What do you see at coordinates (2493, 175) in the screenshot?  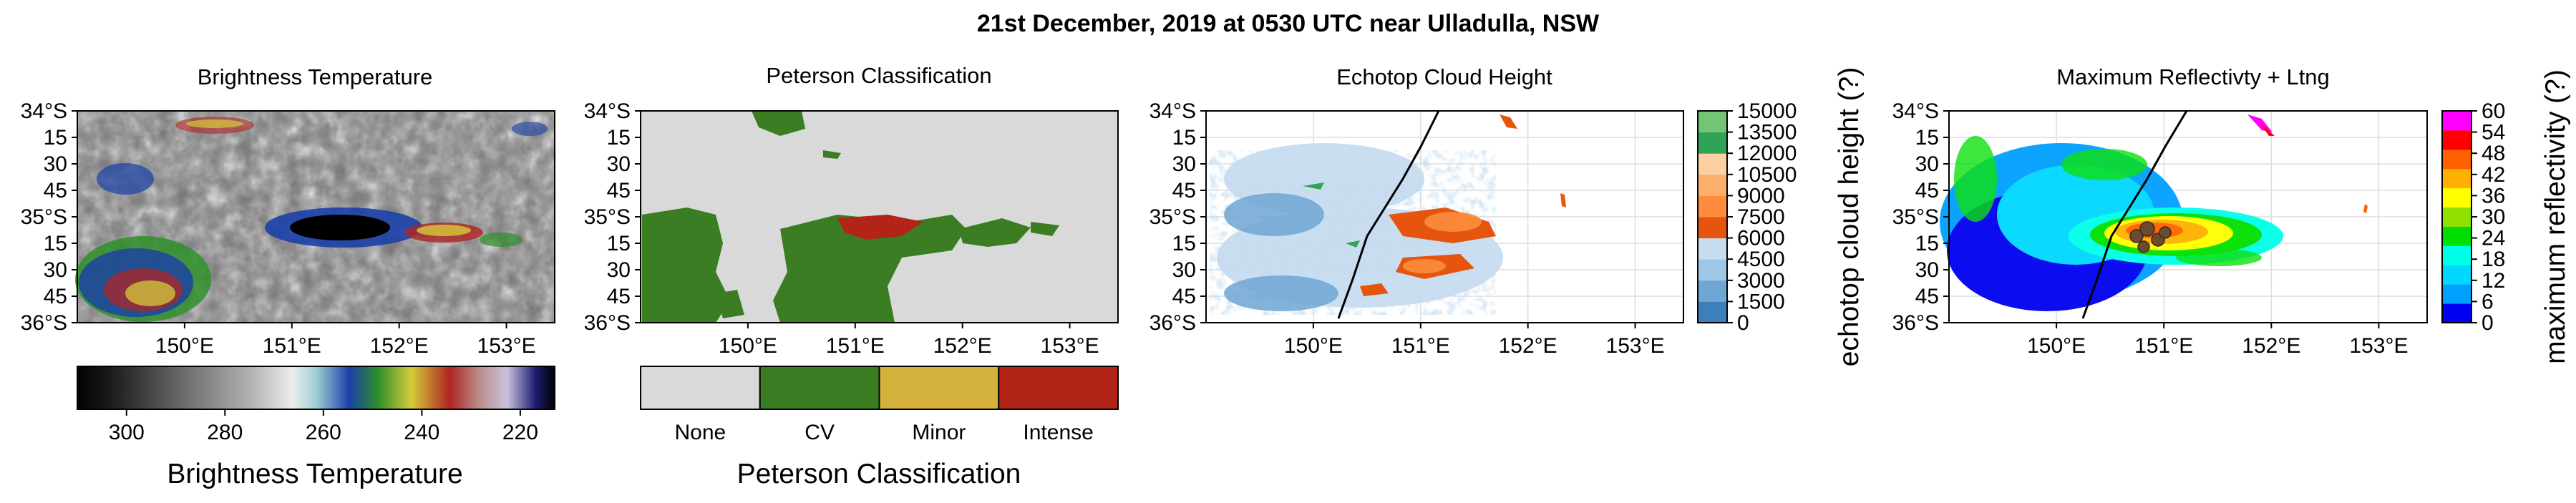 I see `colorbar-tick-label: 42` at bounding box center [2493, 175].